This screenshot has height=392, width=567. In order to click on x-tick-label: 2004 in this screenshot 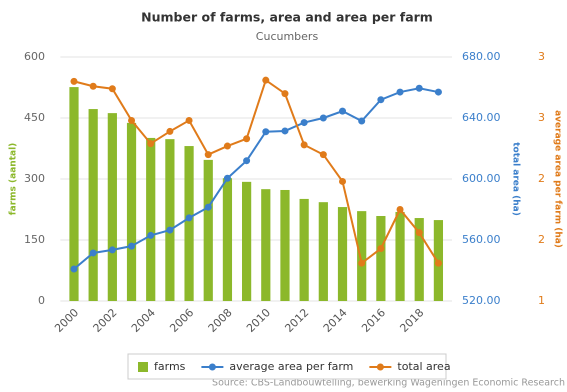, I will do `click(143, 320)`.